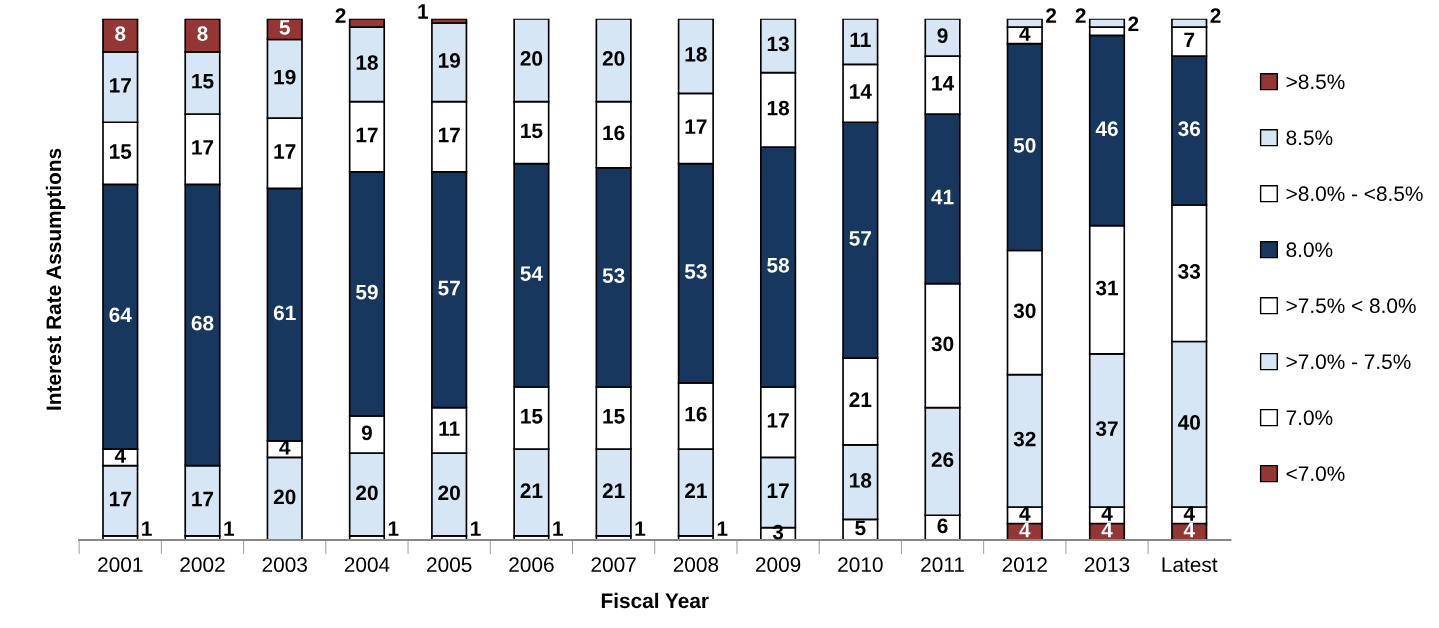 The image size is (1439, 628). What do you see at coordinates (1188, 422) in the screenshot?
I see `data-label: 40` at bounding box center [1188, 422].